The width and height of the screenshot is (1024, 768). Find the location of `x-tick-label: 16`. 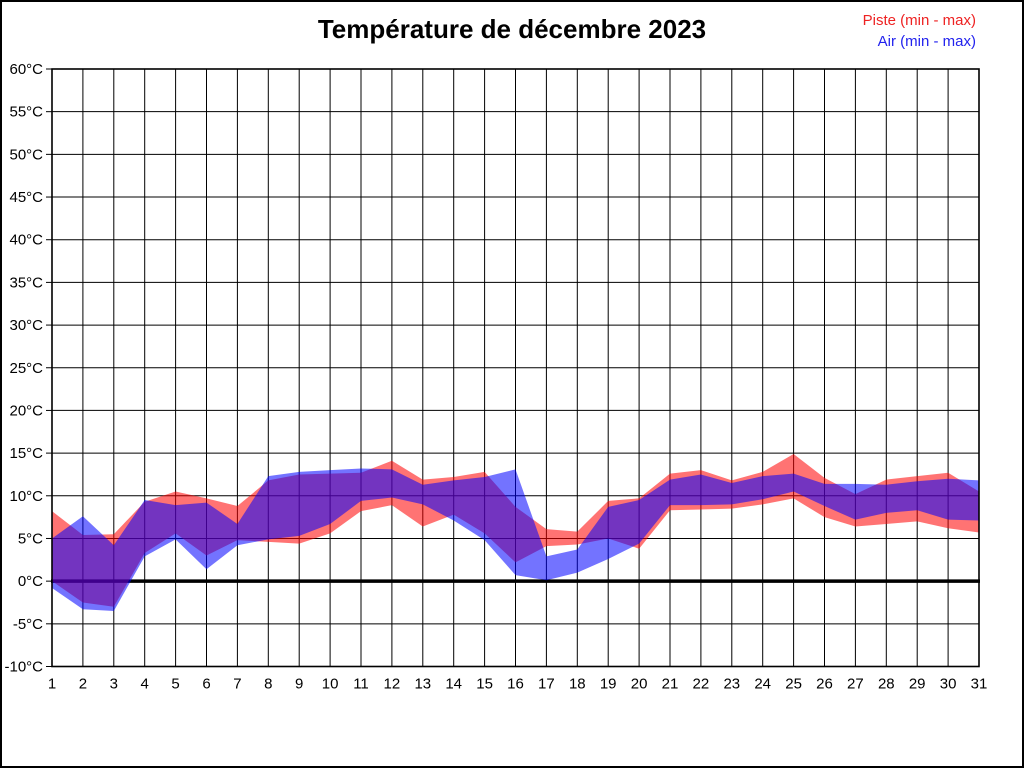

x-tick-label: 16 is located at coordinates (515, 684).